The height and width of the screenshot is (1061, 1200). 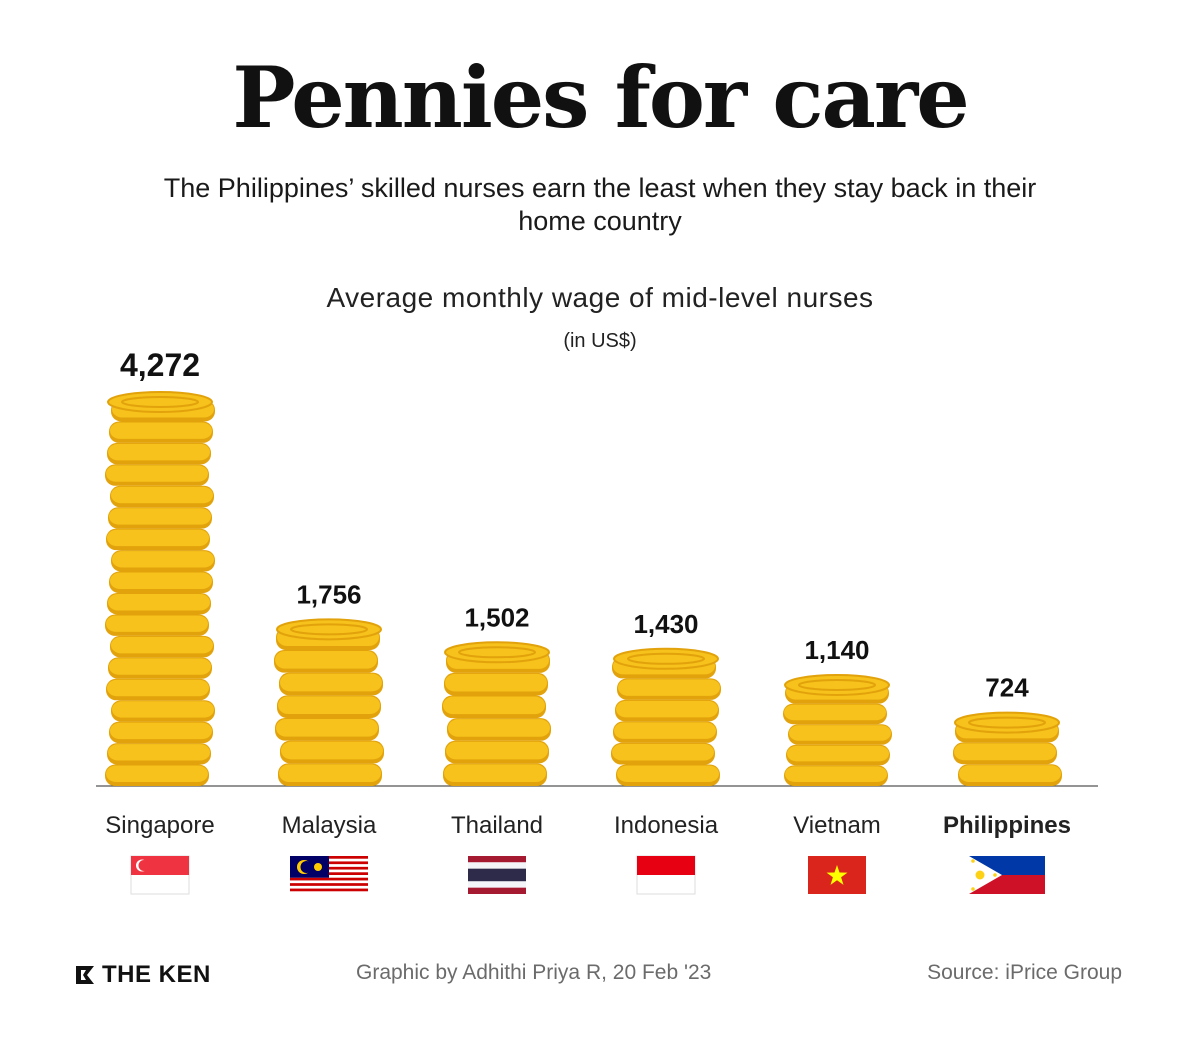 What do you see at coordinates (600, 297) in the screenshot?
I see `chart-title: Average monthly wage of mid-level nurses` at bounding box center [600, 297].